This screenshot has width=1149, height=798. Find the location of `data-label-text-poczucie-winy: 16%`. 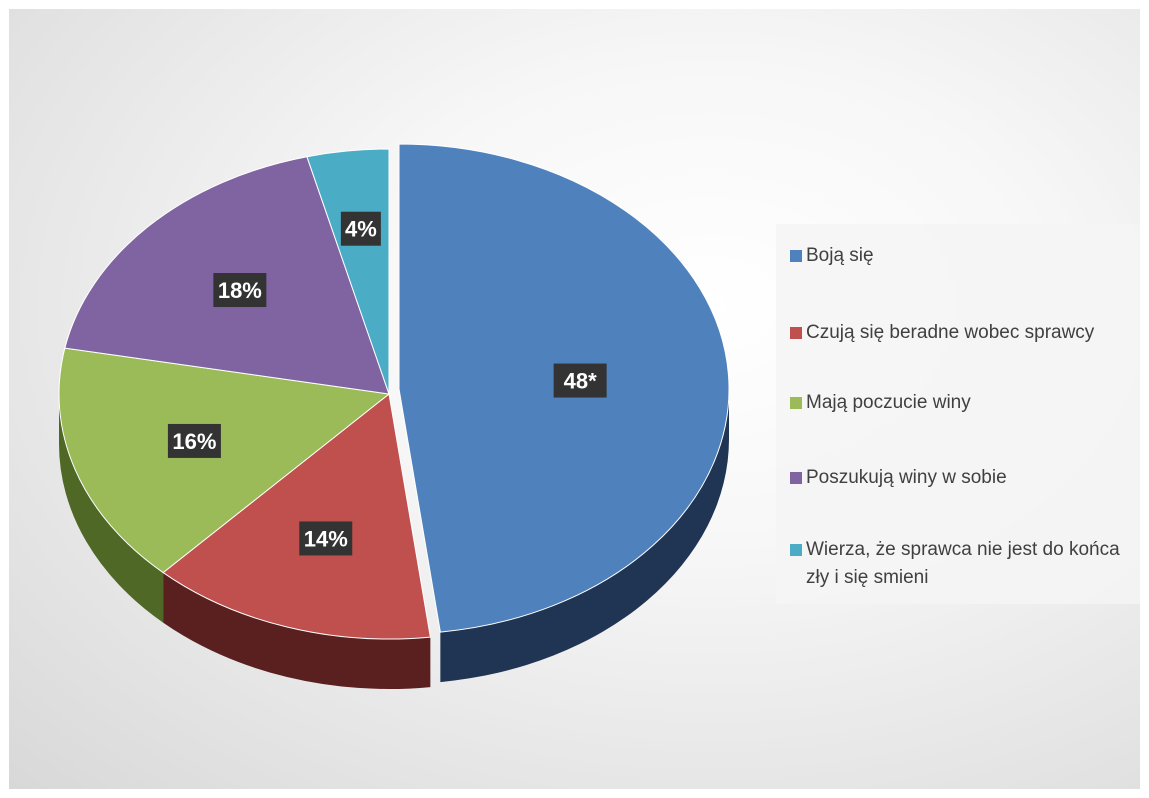

data-label-text-poczucie-winy: 16% is located at coordinates (194, 441).